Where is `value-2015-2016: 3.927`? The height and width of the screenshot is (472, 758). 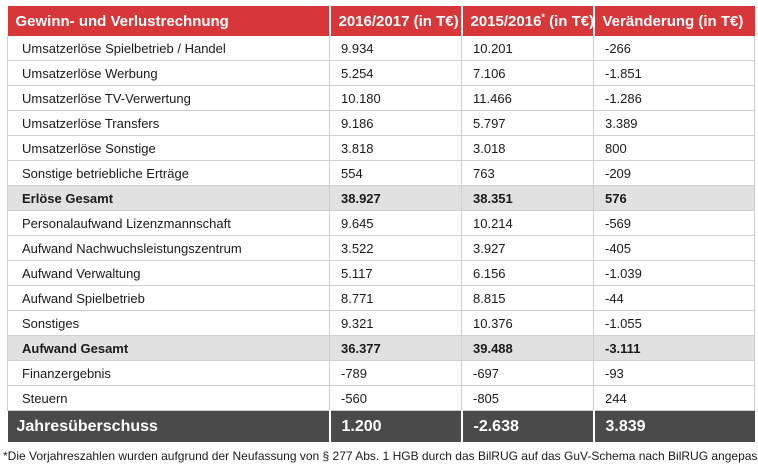 value-2015-2016: 3.927 is located at coordinates (527, 248).